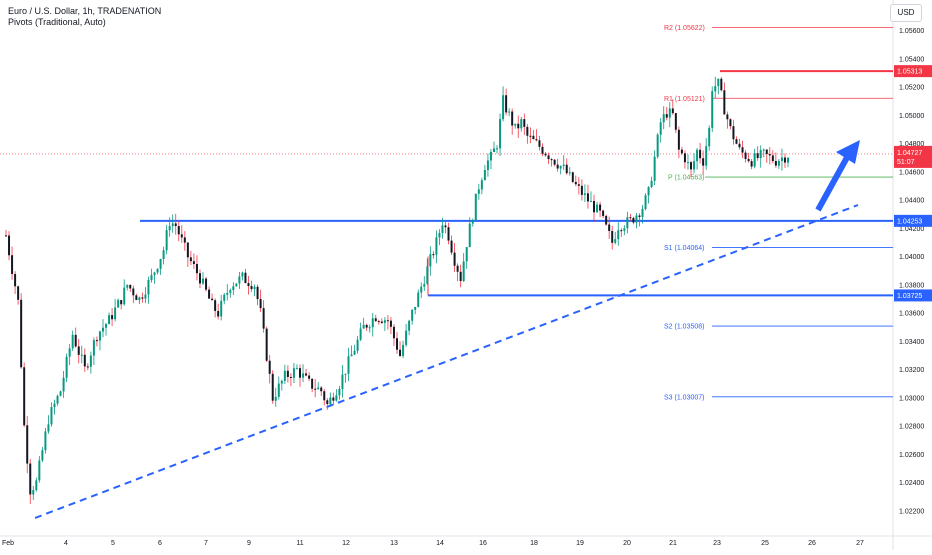 The width and height of the screenshot is (932, 555). Describe the element at coordinates (911, 116) in the screenshot. I see `y-tick-label: 1.05000` at that location.